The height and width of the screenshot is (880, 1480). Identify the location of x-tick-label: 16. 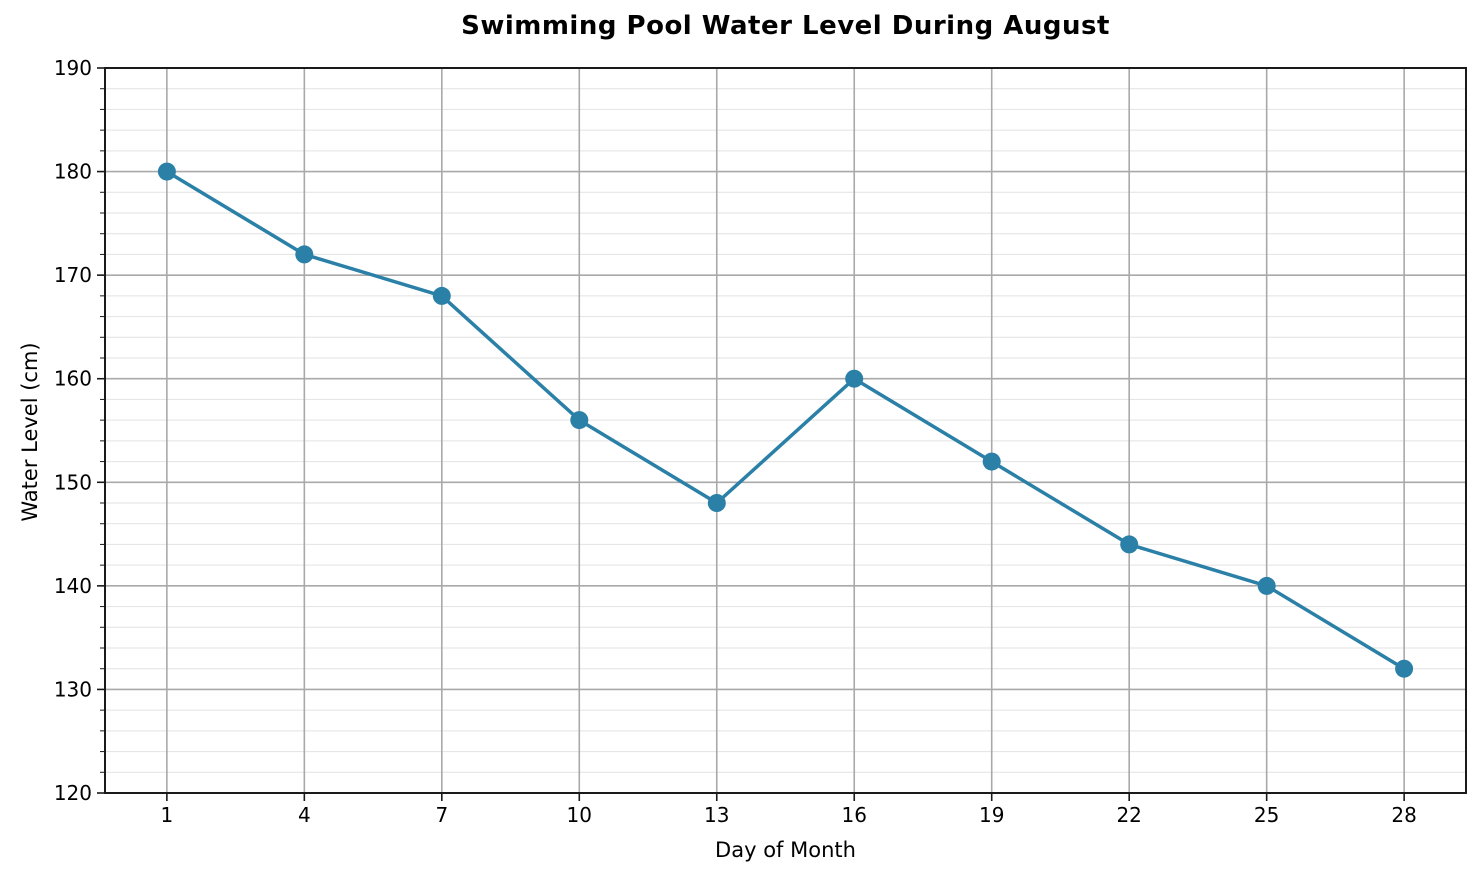
(854, 815).